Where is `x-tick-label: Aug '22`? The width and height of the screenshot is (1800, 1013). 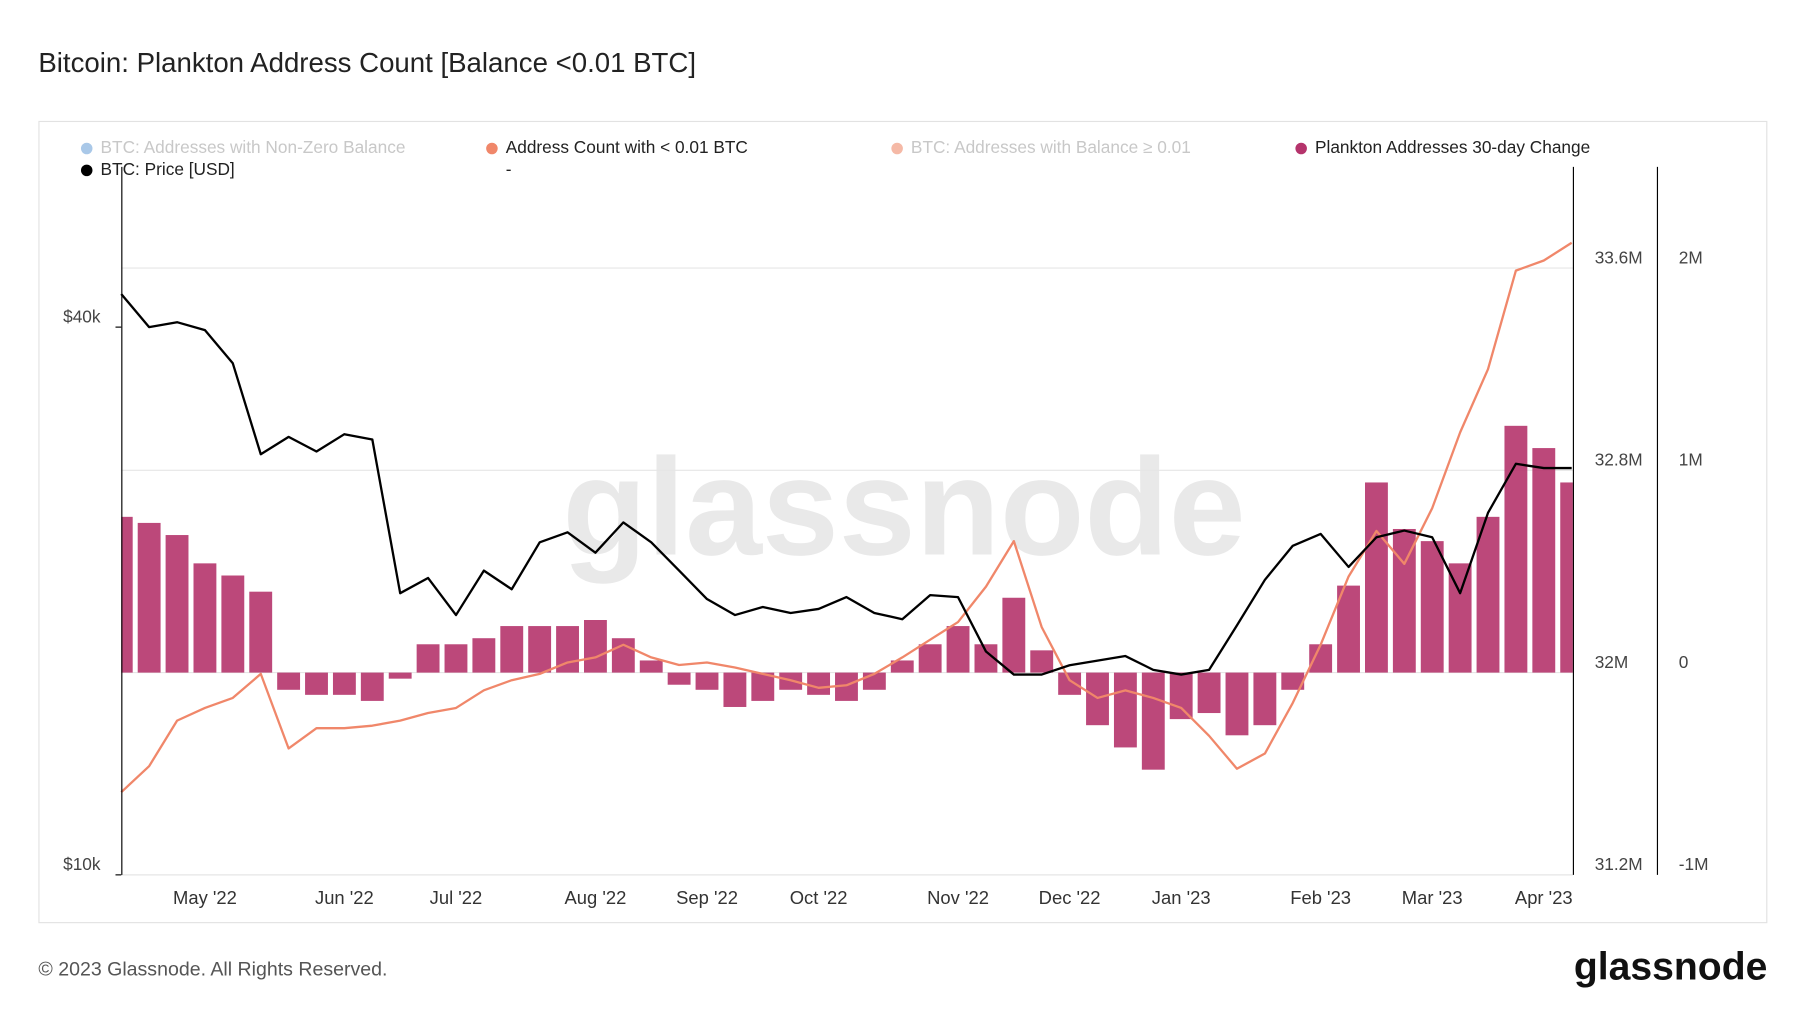
x-tick-label: Aug '22 is located at coordinates (596, 897).